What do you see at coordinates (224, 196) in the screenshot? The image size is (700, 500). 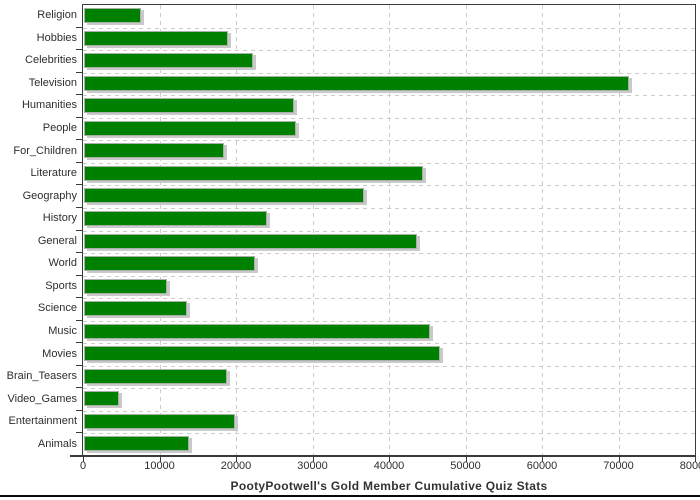 I see `bar-geography` at bounding box center [224, 196].